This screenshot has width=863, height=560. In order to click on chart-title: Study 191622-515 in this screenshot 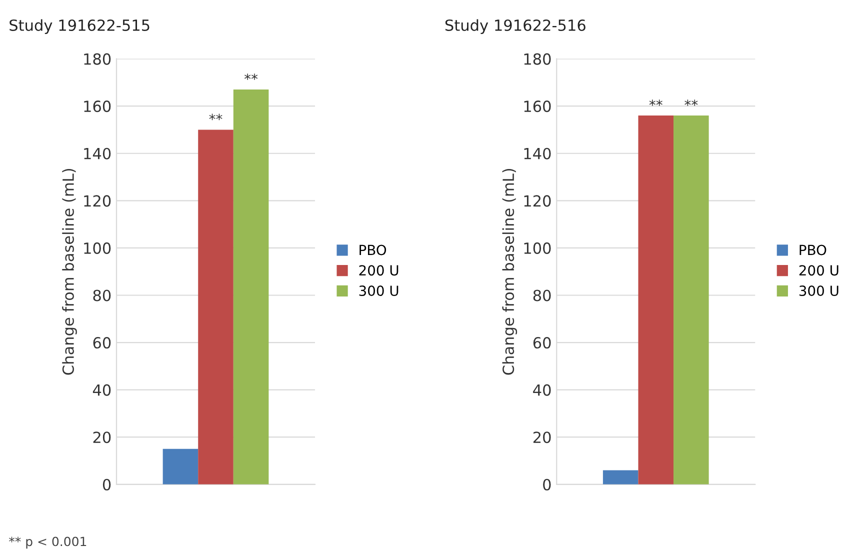, I will do `click(80, 26)`.